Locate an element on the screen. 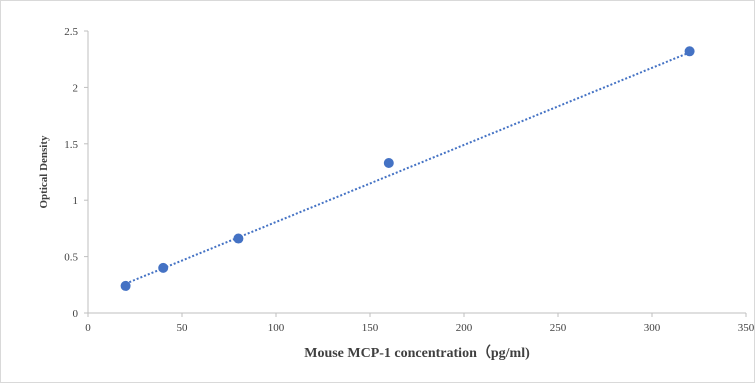 The height and width of the screenshot is (383, 755). y-axis-title: Optical Density is located at coordinates (44, 172).